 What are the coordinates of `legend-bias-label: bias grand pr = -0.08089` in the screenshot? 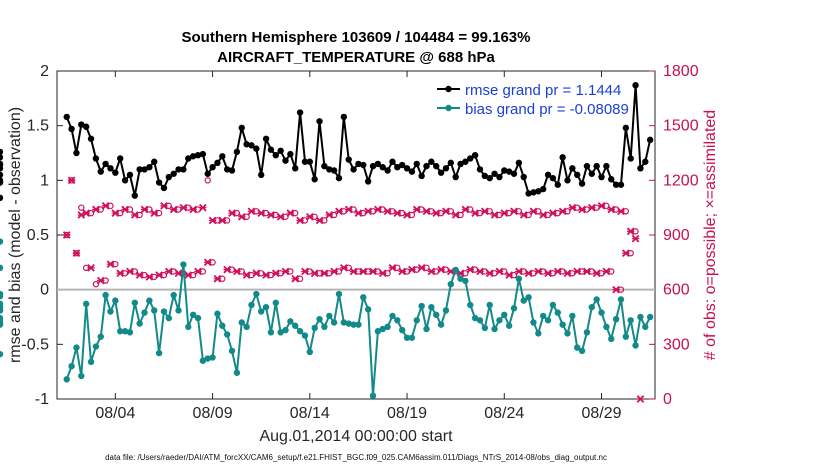 It's located at (547, 109).